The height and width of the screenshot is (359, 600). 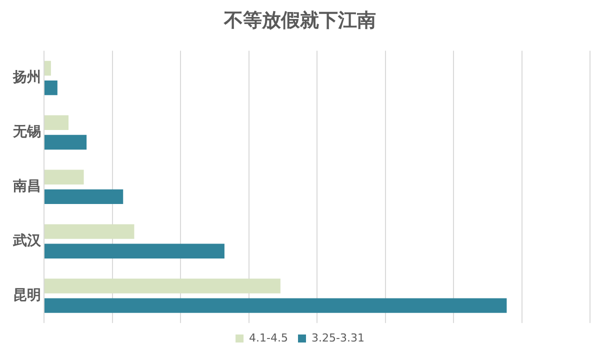 What do you see at coordinates (26, 186) in the screenshot?
I see `y-tick-label: 南昌` at bounding box center [26, 186].